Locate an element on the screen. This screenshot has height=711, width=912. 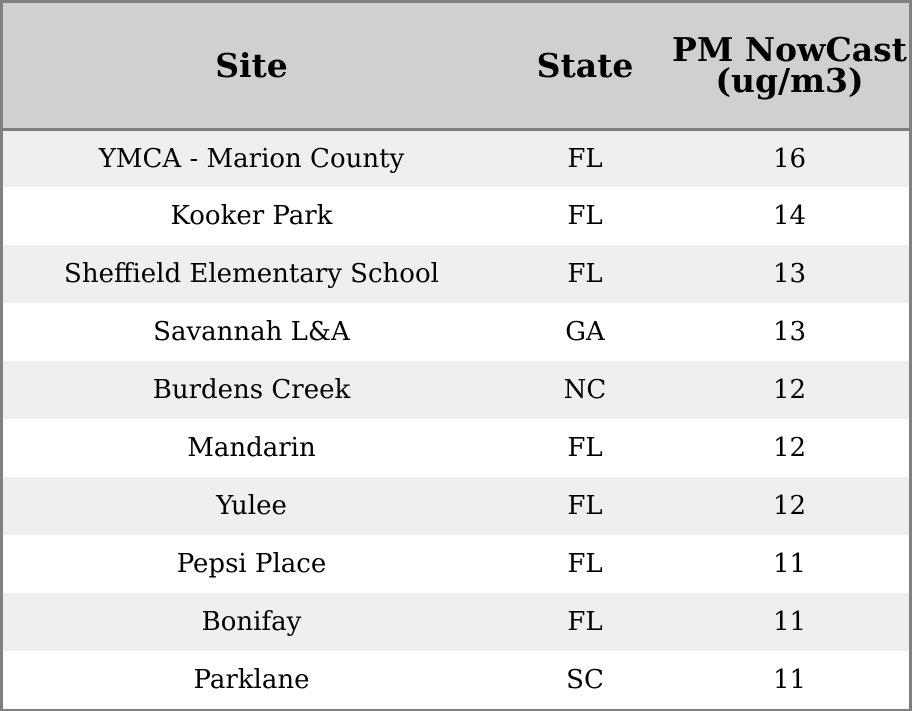
column-header-state: State is located at coordinates (585, 67).